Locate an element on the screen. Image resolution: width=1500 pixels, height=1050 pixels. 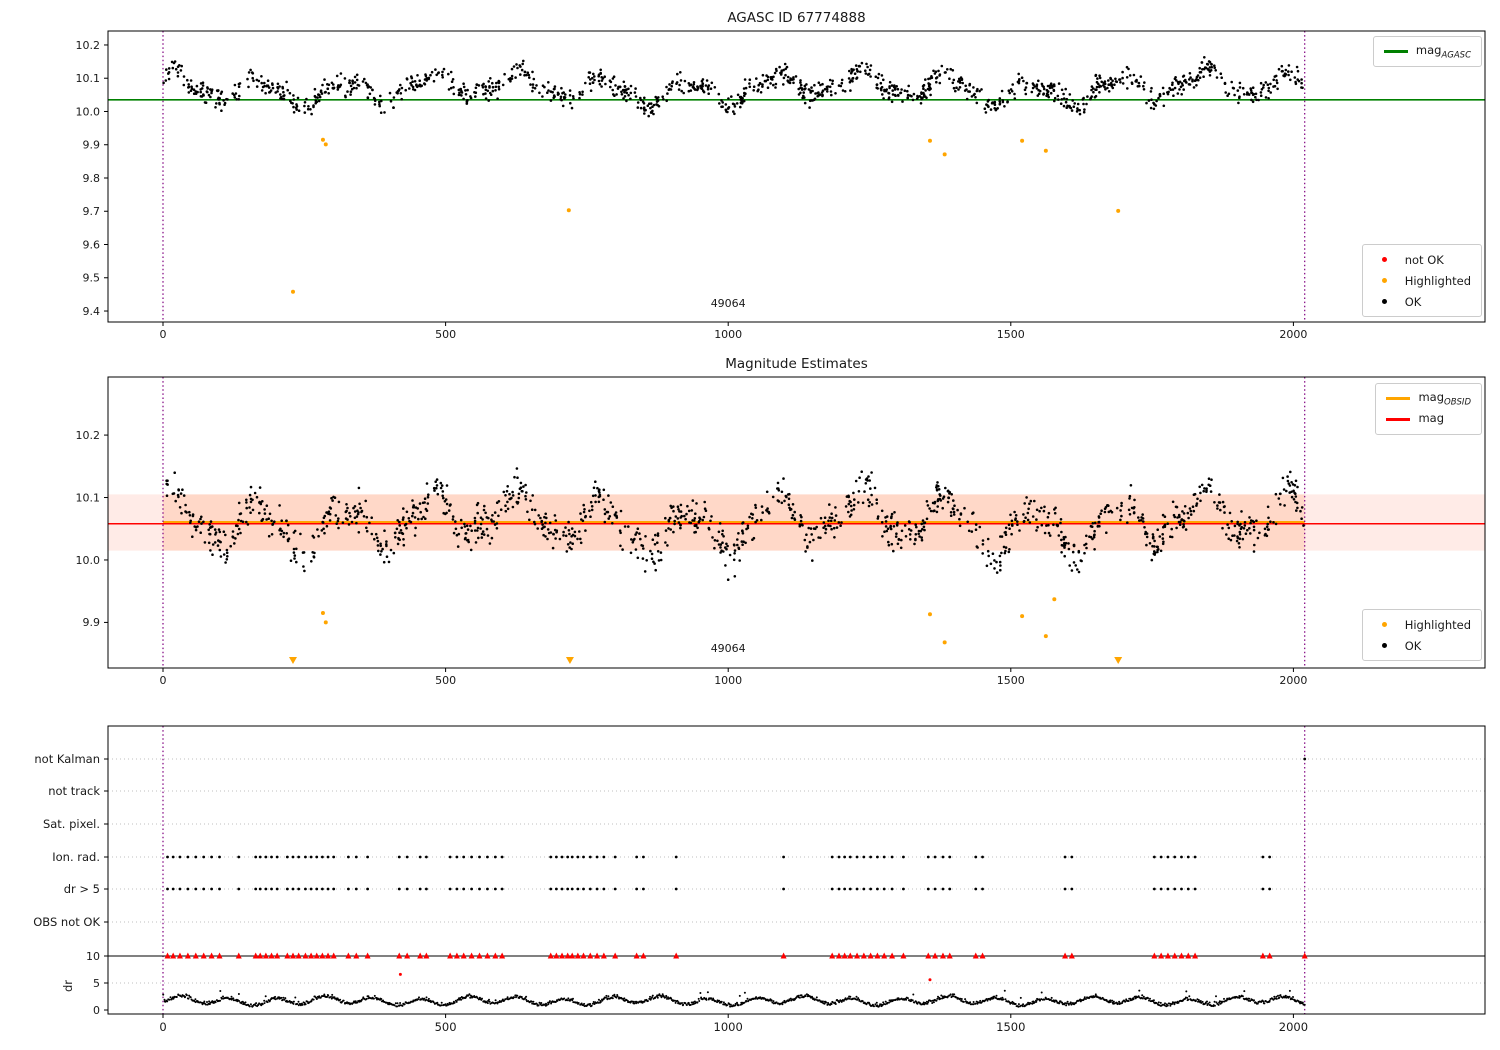
middle-plot-title: Magnitude Estimates is located at coordinates (796, 364).